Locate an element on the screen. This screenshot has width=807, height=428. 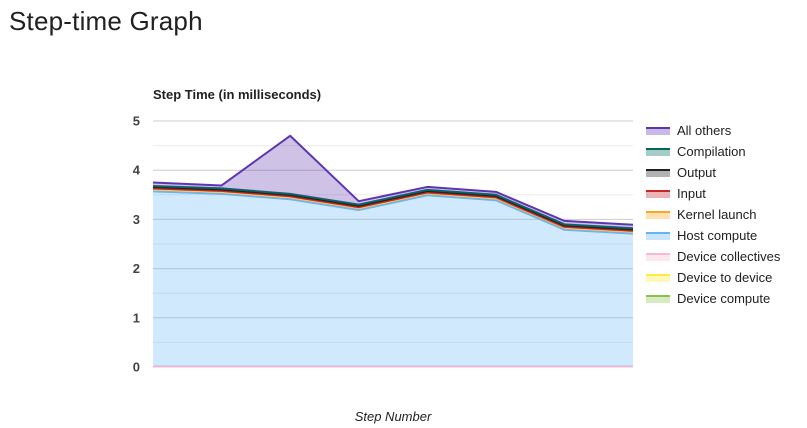
legend-item-compilation: Compilation is located at coordinates (713, 151).